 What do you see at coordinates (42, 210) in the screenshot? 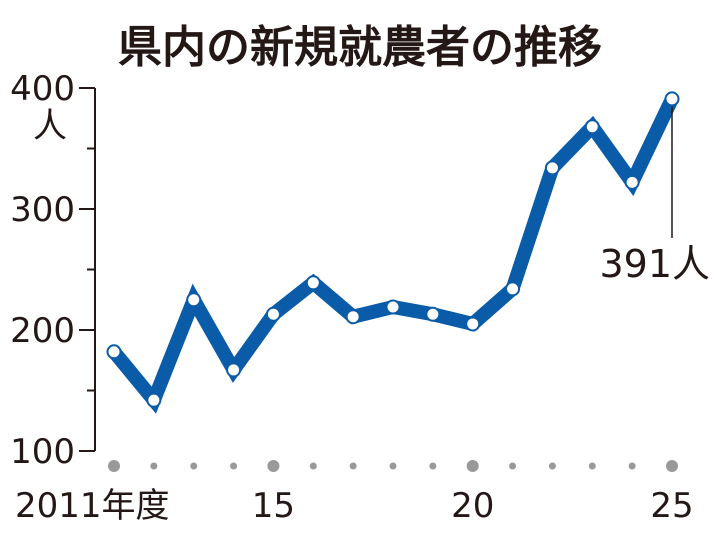
I see `y-tick-label: 300` at bounding box center [42, 210].